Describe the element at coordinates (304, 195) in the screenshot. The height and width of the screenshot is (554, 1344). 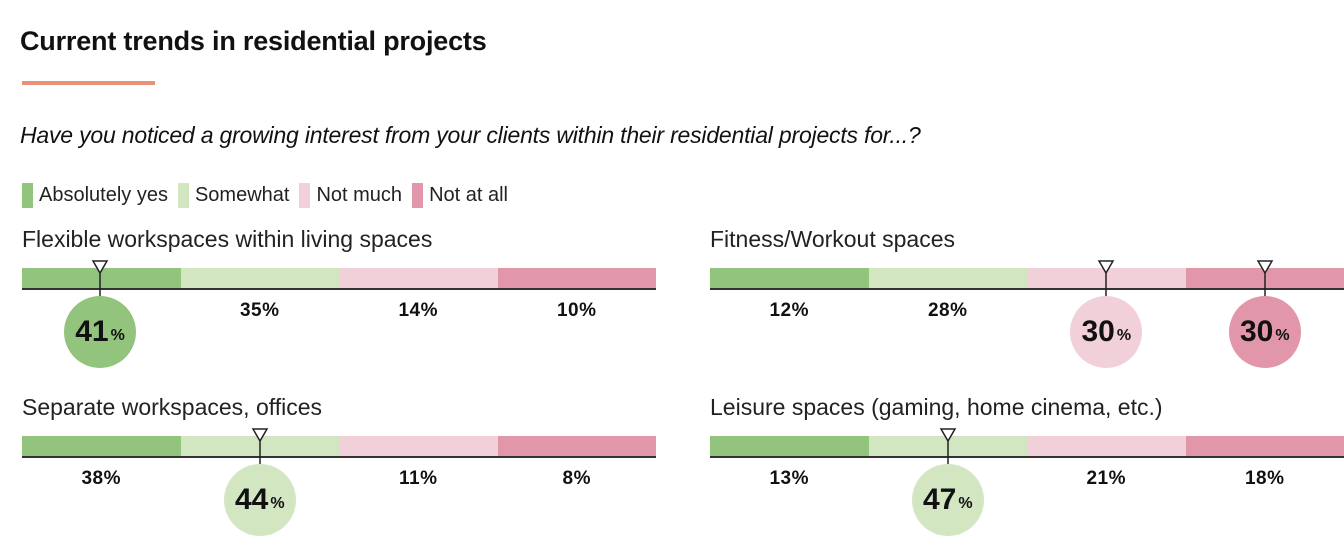
I see `legend-swatch-not-much` at that location.